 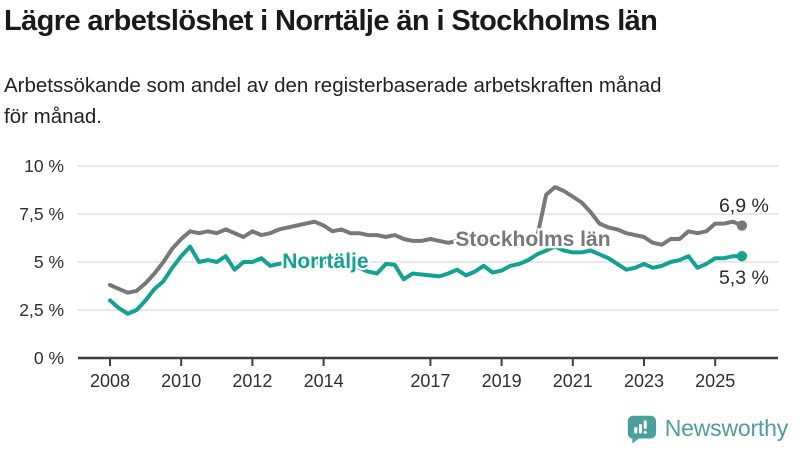 I want to click on x-axis-tick-label: 2021, so click(x=573, y=381).